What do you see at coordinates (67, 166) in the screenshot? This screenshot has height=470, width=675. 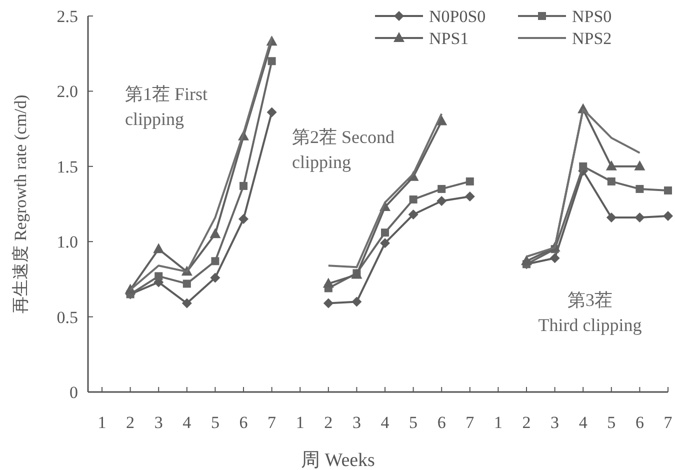 I see `y-tick-label: 1.5` at bounding box center [67, 166].